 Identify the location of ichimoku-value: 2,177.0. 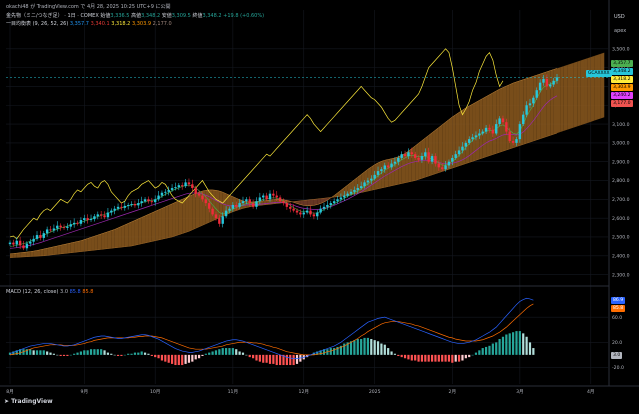
(162, 24).